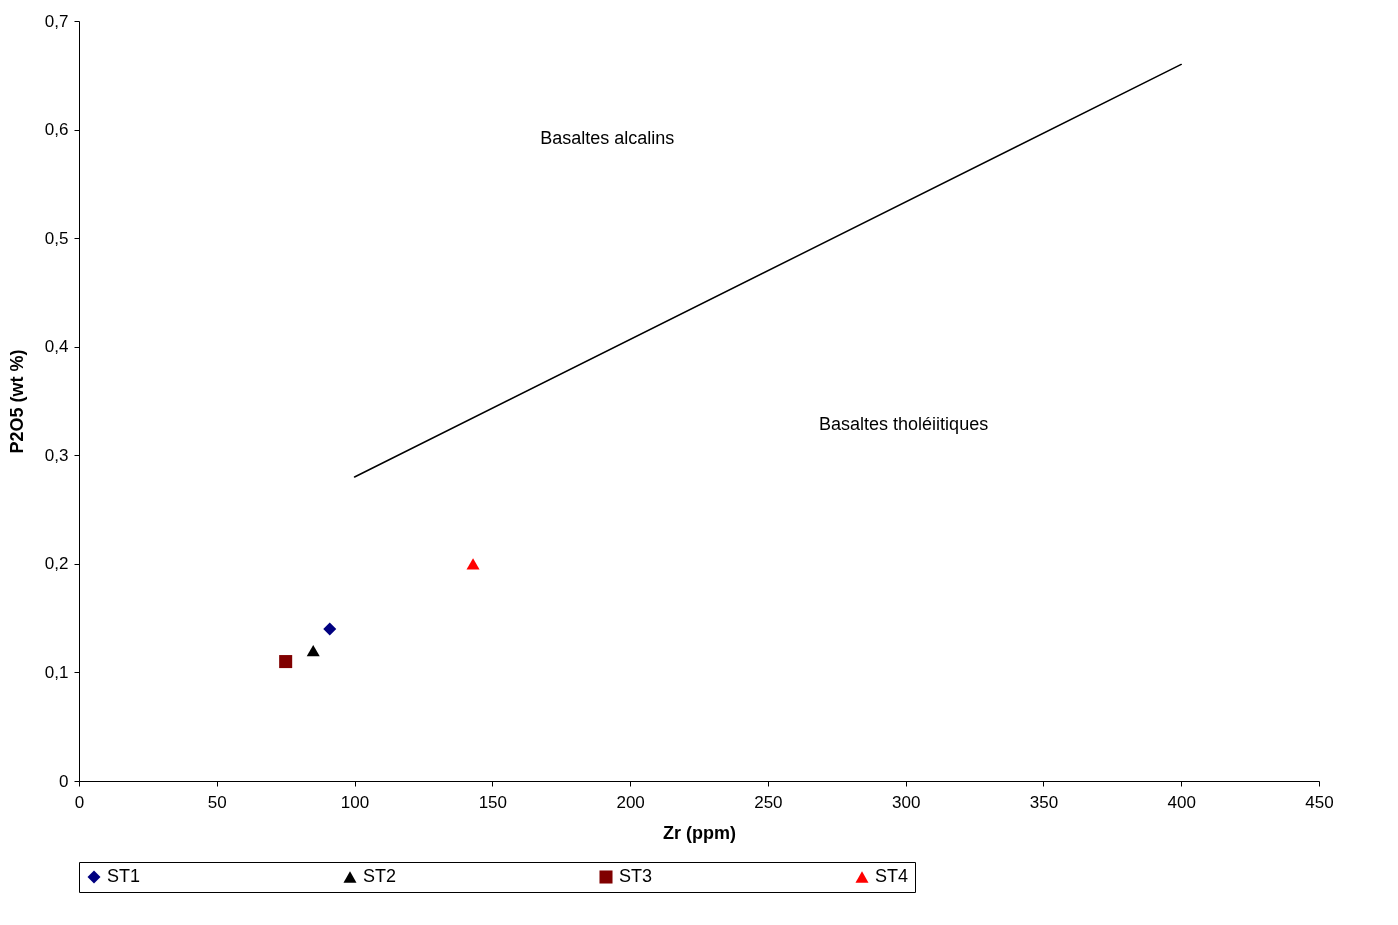 The width and height of the screenshot is (1398, 925). I want to click on x-axis-title: Zr (ppm), so click(699, 832).